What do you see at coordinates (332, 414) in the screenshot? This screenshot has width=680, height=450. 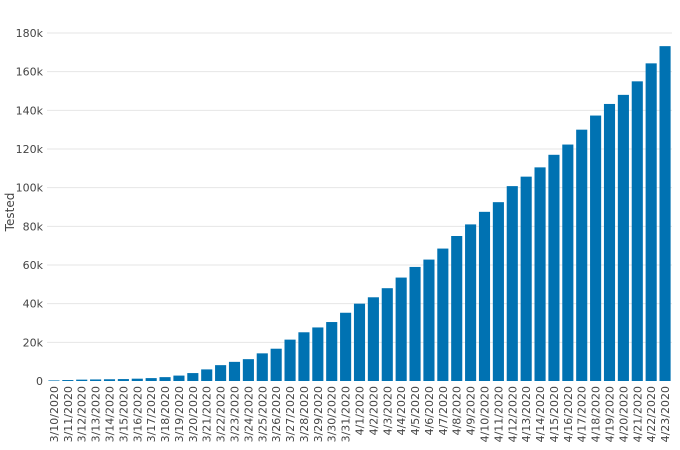 I see `x-tick-label: 3/30/2020` at bounding box center [332, 414].